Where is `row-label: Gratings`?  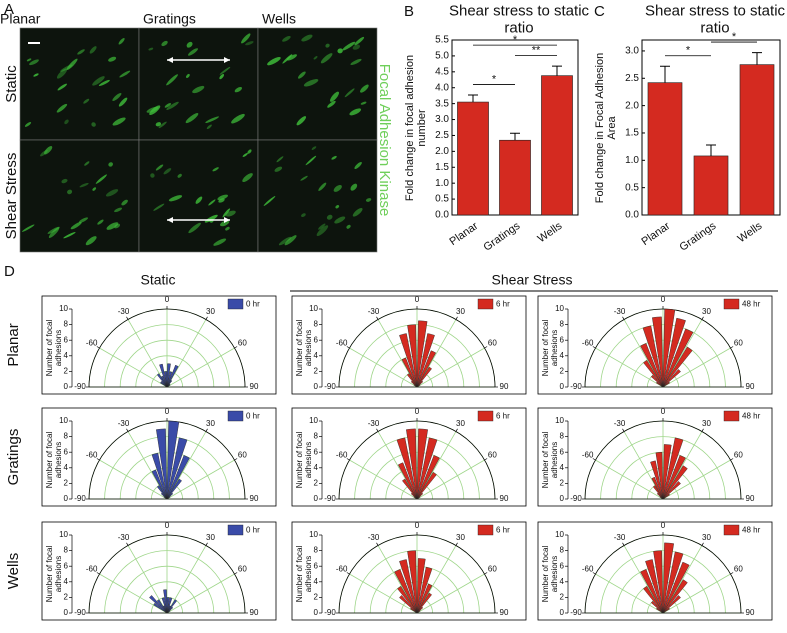 row-label: Gratings is located at coordinates (13, 457).